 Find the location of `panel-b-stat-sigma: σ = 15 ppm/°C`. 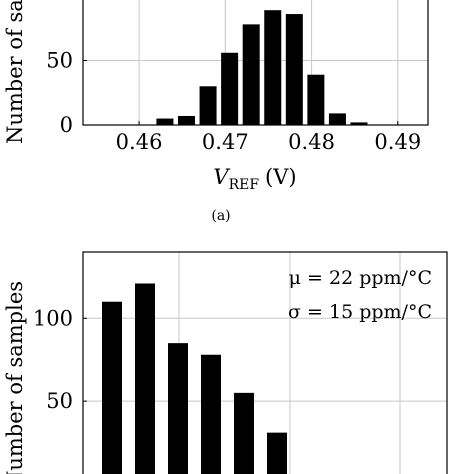

panel-b-stat-sigma: σ = 15 ppm/°C is located at coordinates (360, 312).